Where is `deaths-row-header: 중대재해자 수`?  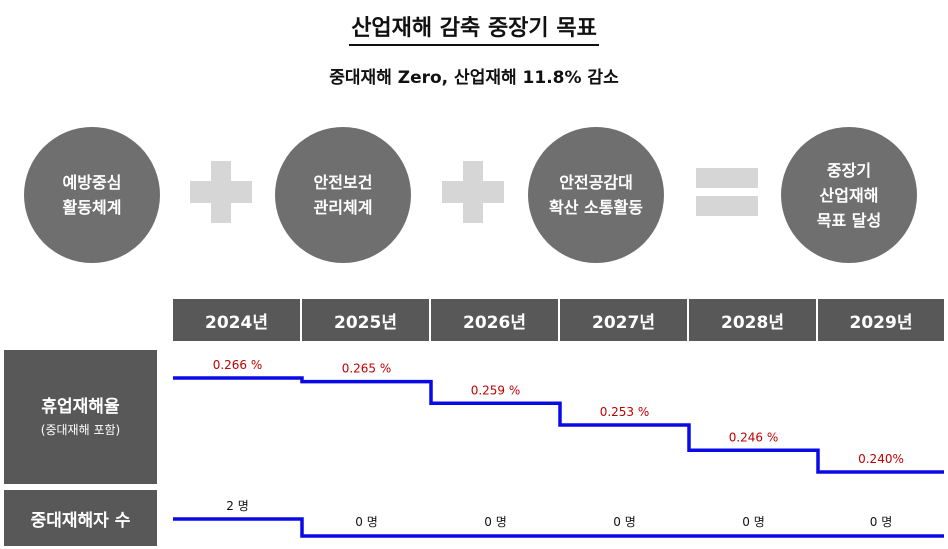 deaths-row-header: 중대재해자 수 is located at coordinates (80, 518).